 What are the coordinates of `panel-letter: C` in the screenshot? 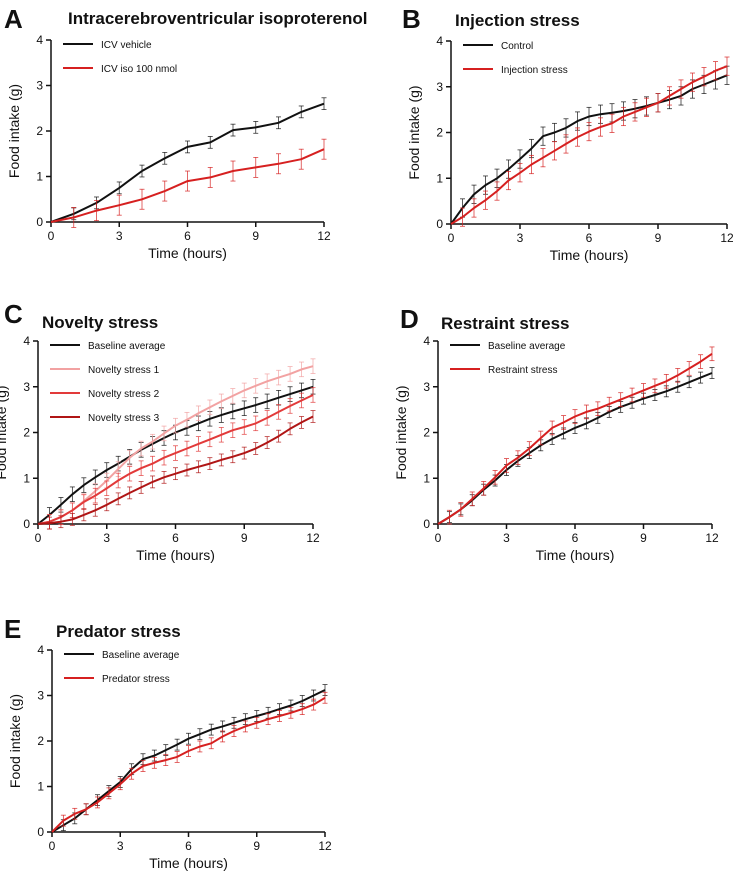 It's located at (13, 314).